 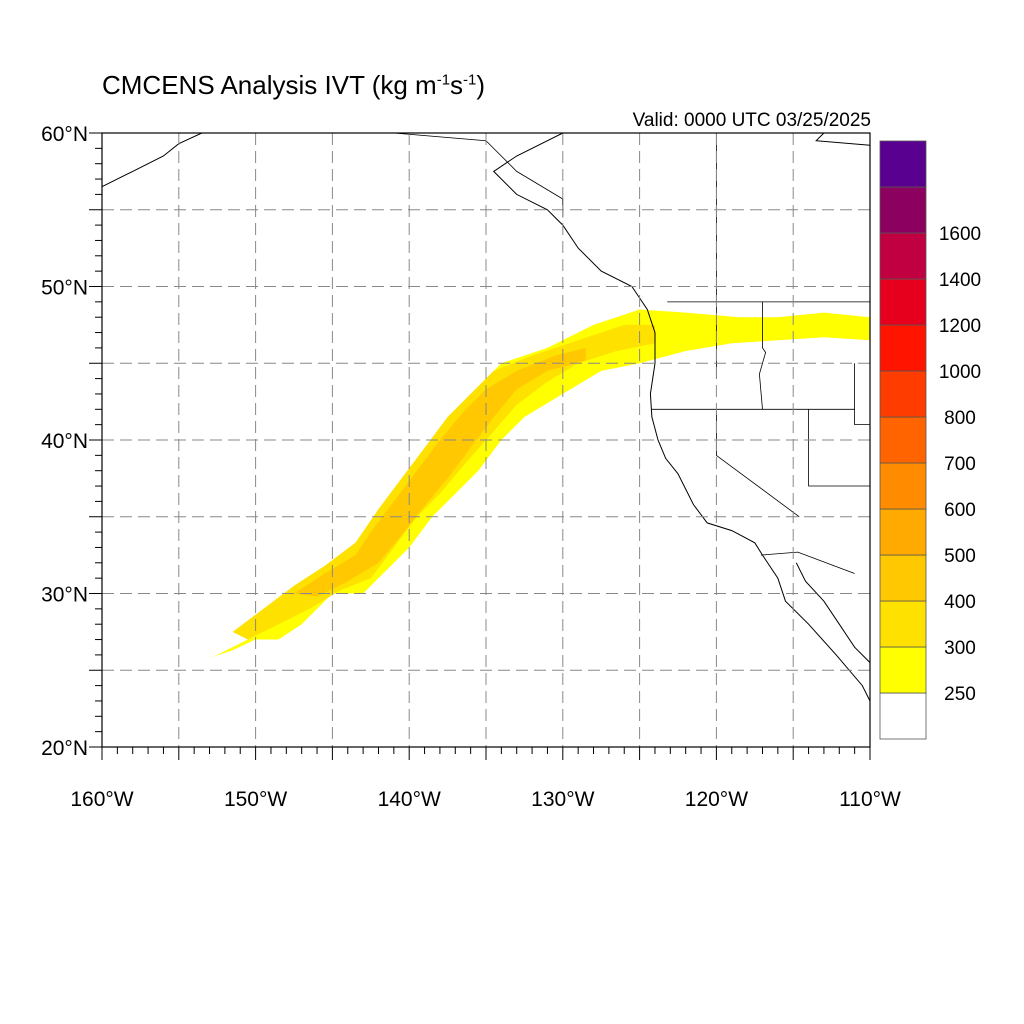 I want to click on colorbar-label: 1600, so click(x=960, y=234).